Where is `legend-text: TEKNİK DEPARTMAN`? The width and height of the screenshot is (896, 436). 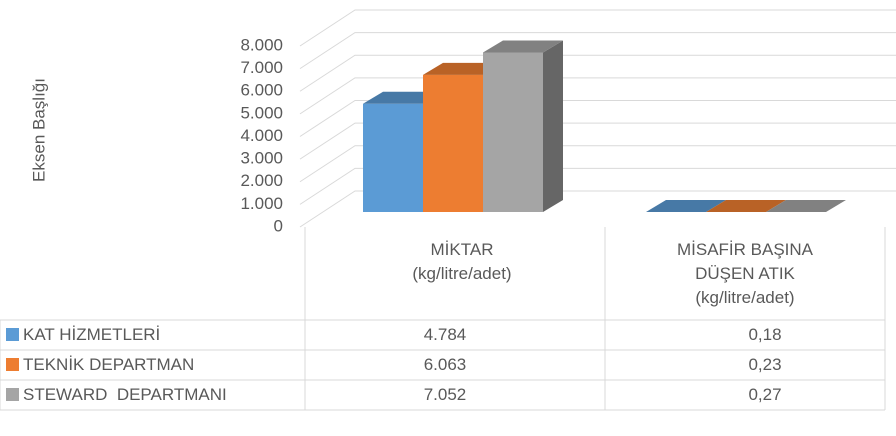 legend-text: TEKNİK DEPARTMAN is located at coordinates (109, 364).